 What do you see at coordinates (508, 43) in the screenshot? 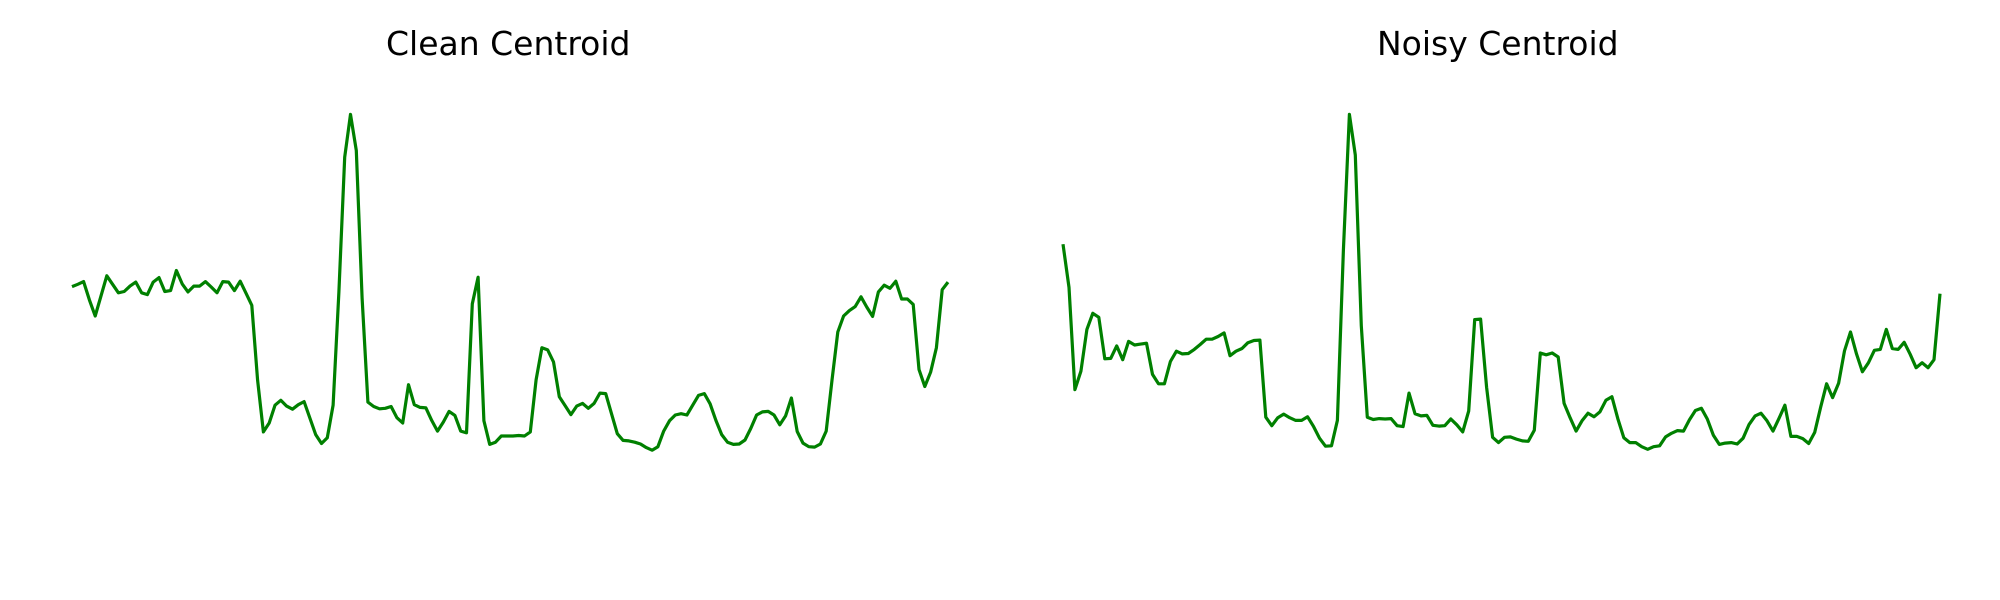
I see `chart-title: Clean Centroid` at bounding box center [508, 43].